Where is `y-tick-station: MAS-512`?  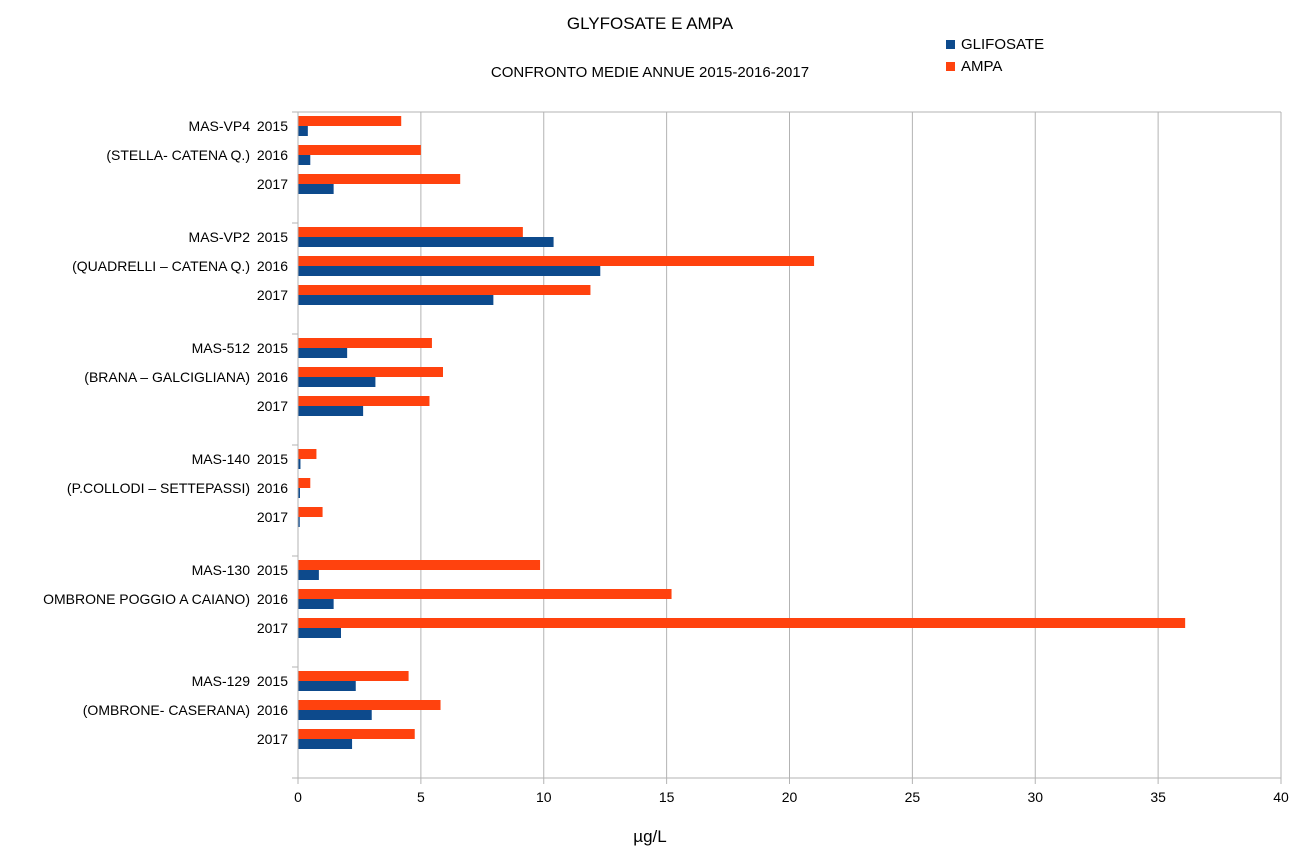
y-tick-station: MAS-512 is located at coordinates (221, 348).